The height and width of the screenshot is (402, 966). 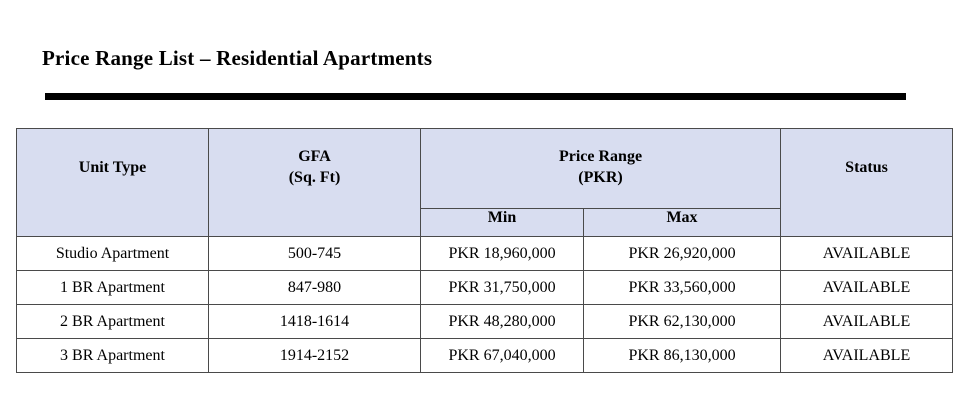 I want to click on cell-price-min: PKR 31,750,000, so click(x=502, y=287).